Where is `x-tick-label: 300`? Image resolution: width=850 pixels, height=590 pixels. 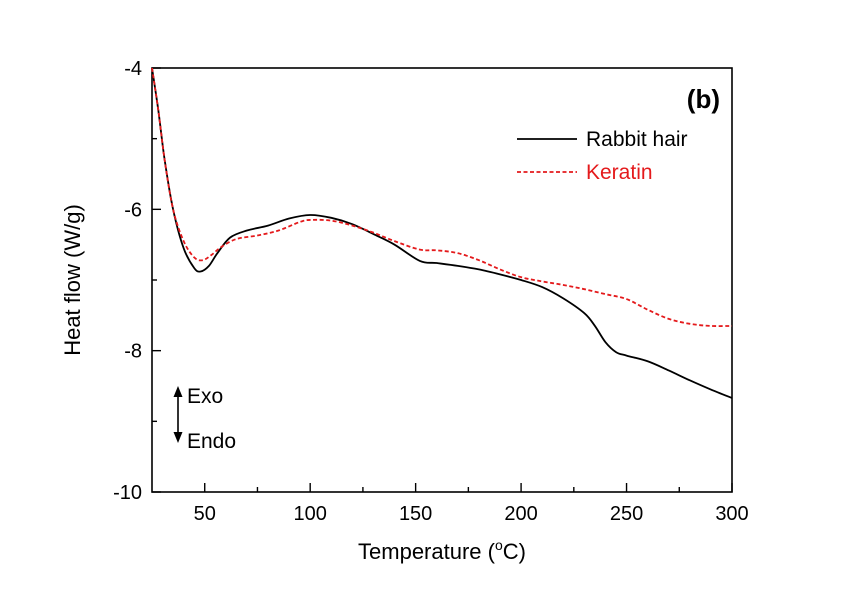 x-tick-label: 300 is located at coordinates (731, 514).